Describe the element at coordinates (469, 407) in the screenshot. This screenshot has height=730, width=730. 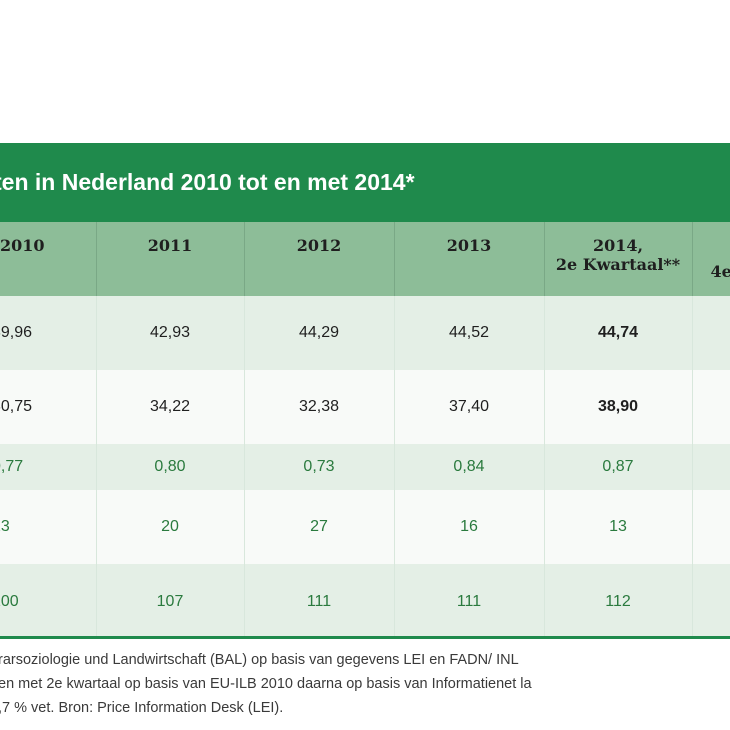
I see `table-cell: 37,40` at that location.